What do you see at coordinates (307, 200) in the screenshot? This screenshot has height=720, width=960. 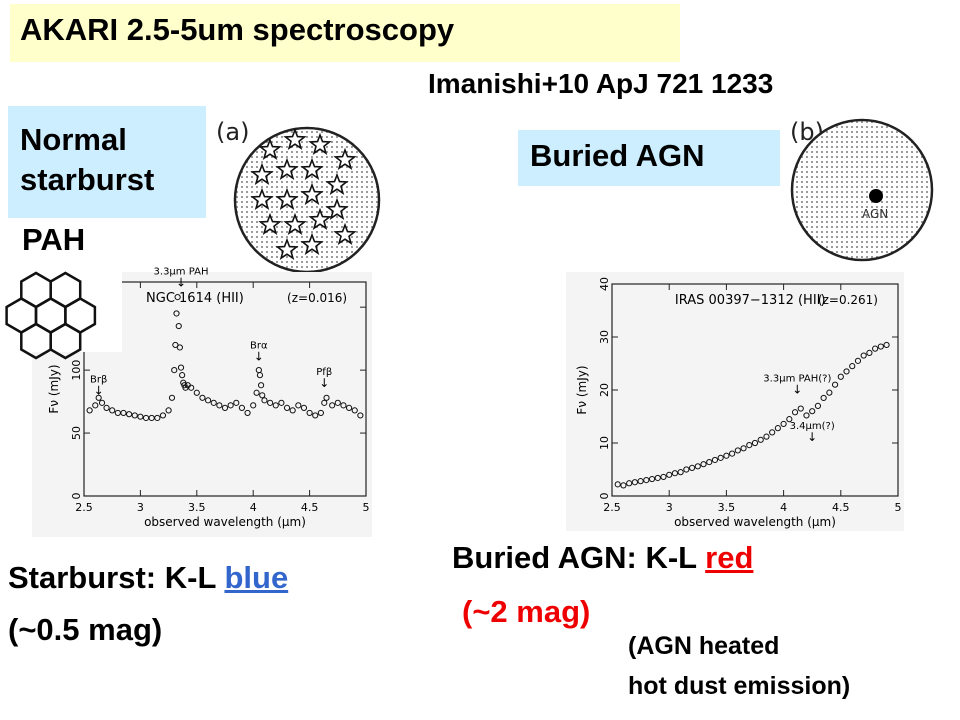 I see `starburst-diagram` at bounding box center [307, 200].